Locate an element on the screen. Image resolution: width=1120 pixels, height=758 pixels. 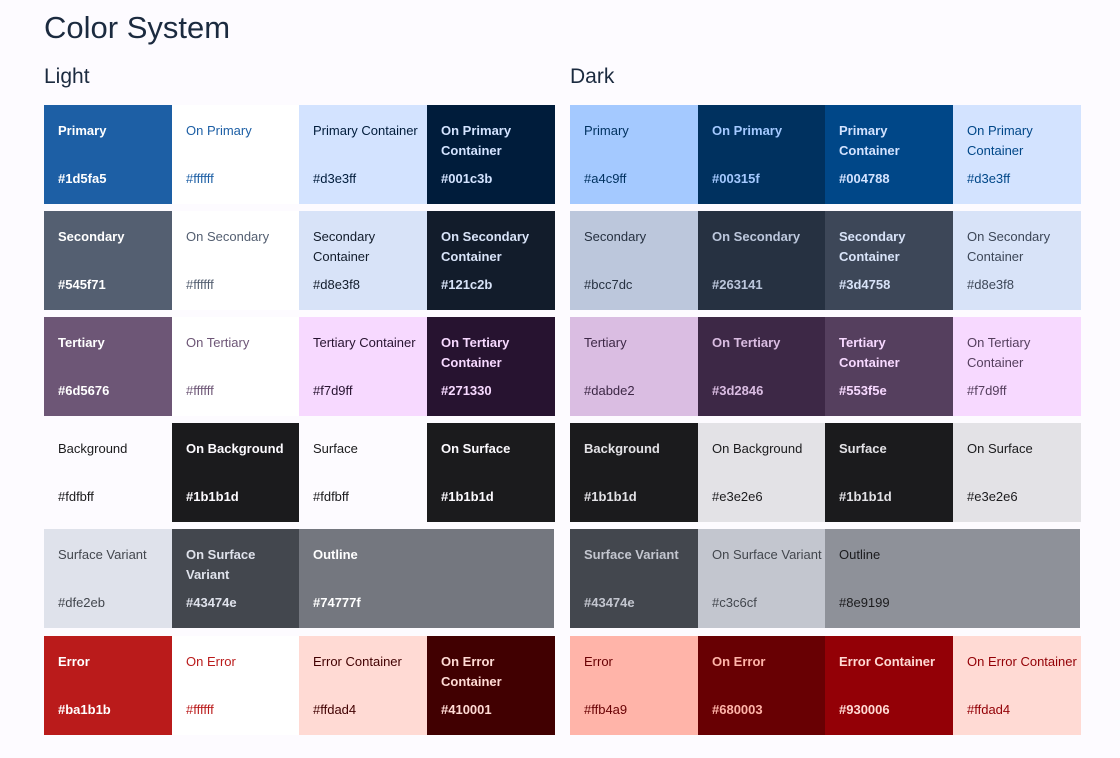
dark-swatch-primary-container: Primary Container #004788 is located at coordinates (889, 154).